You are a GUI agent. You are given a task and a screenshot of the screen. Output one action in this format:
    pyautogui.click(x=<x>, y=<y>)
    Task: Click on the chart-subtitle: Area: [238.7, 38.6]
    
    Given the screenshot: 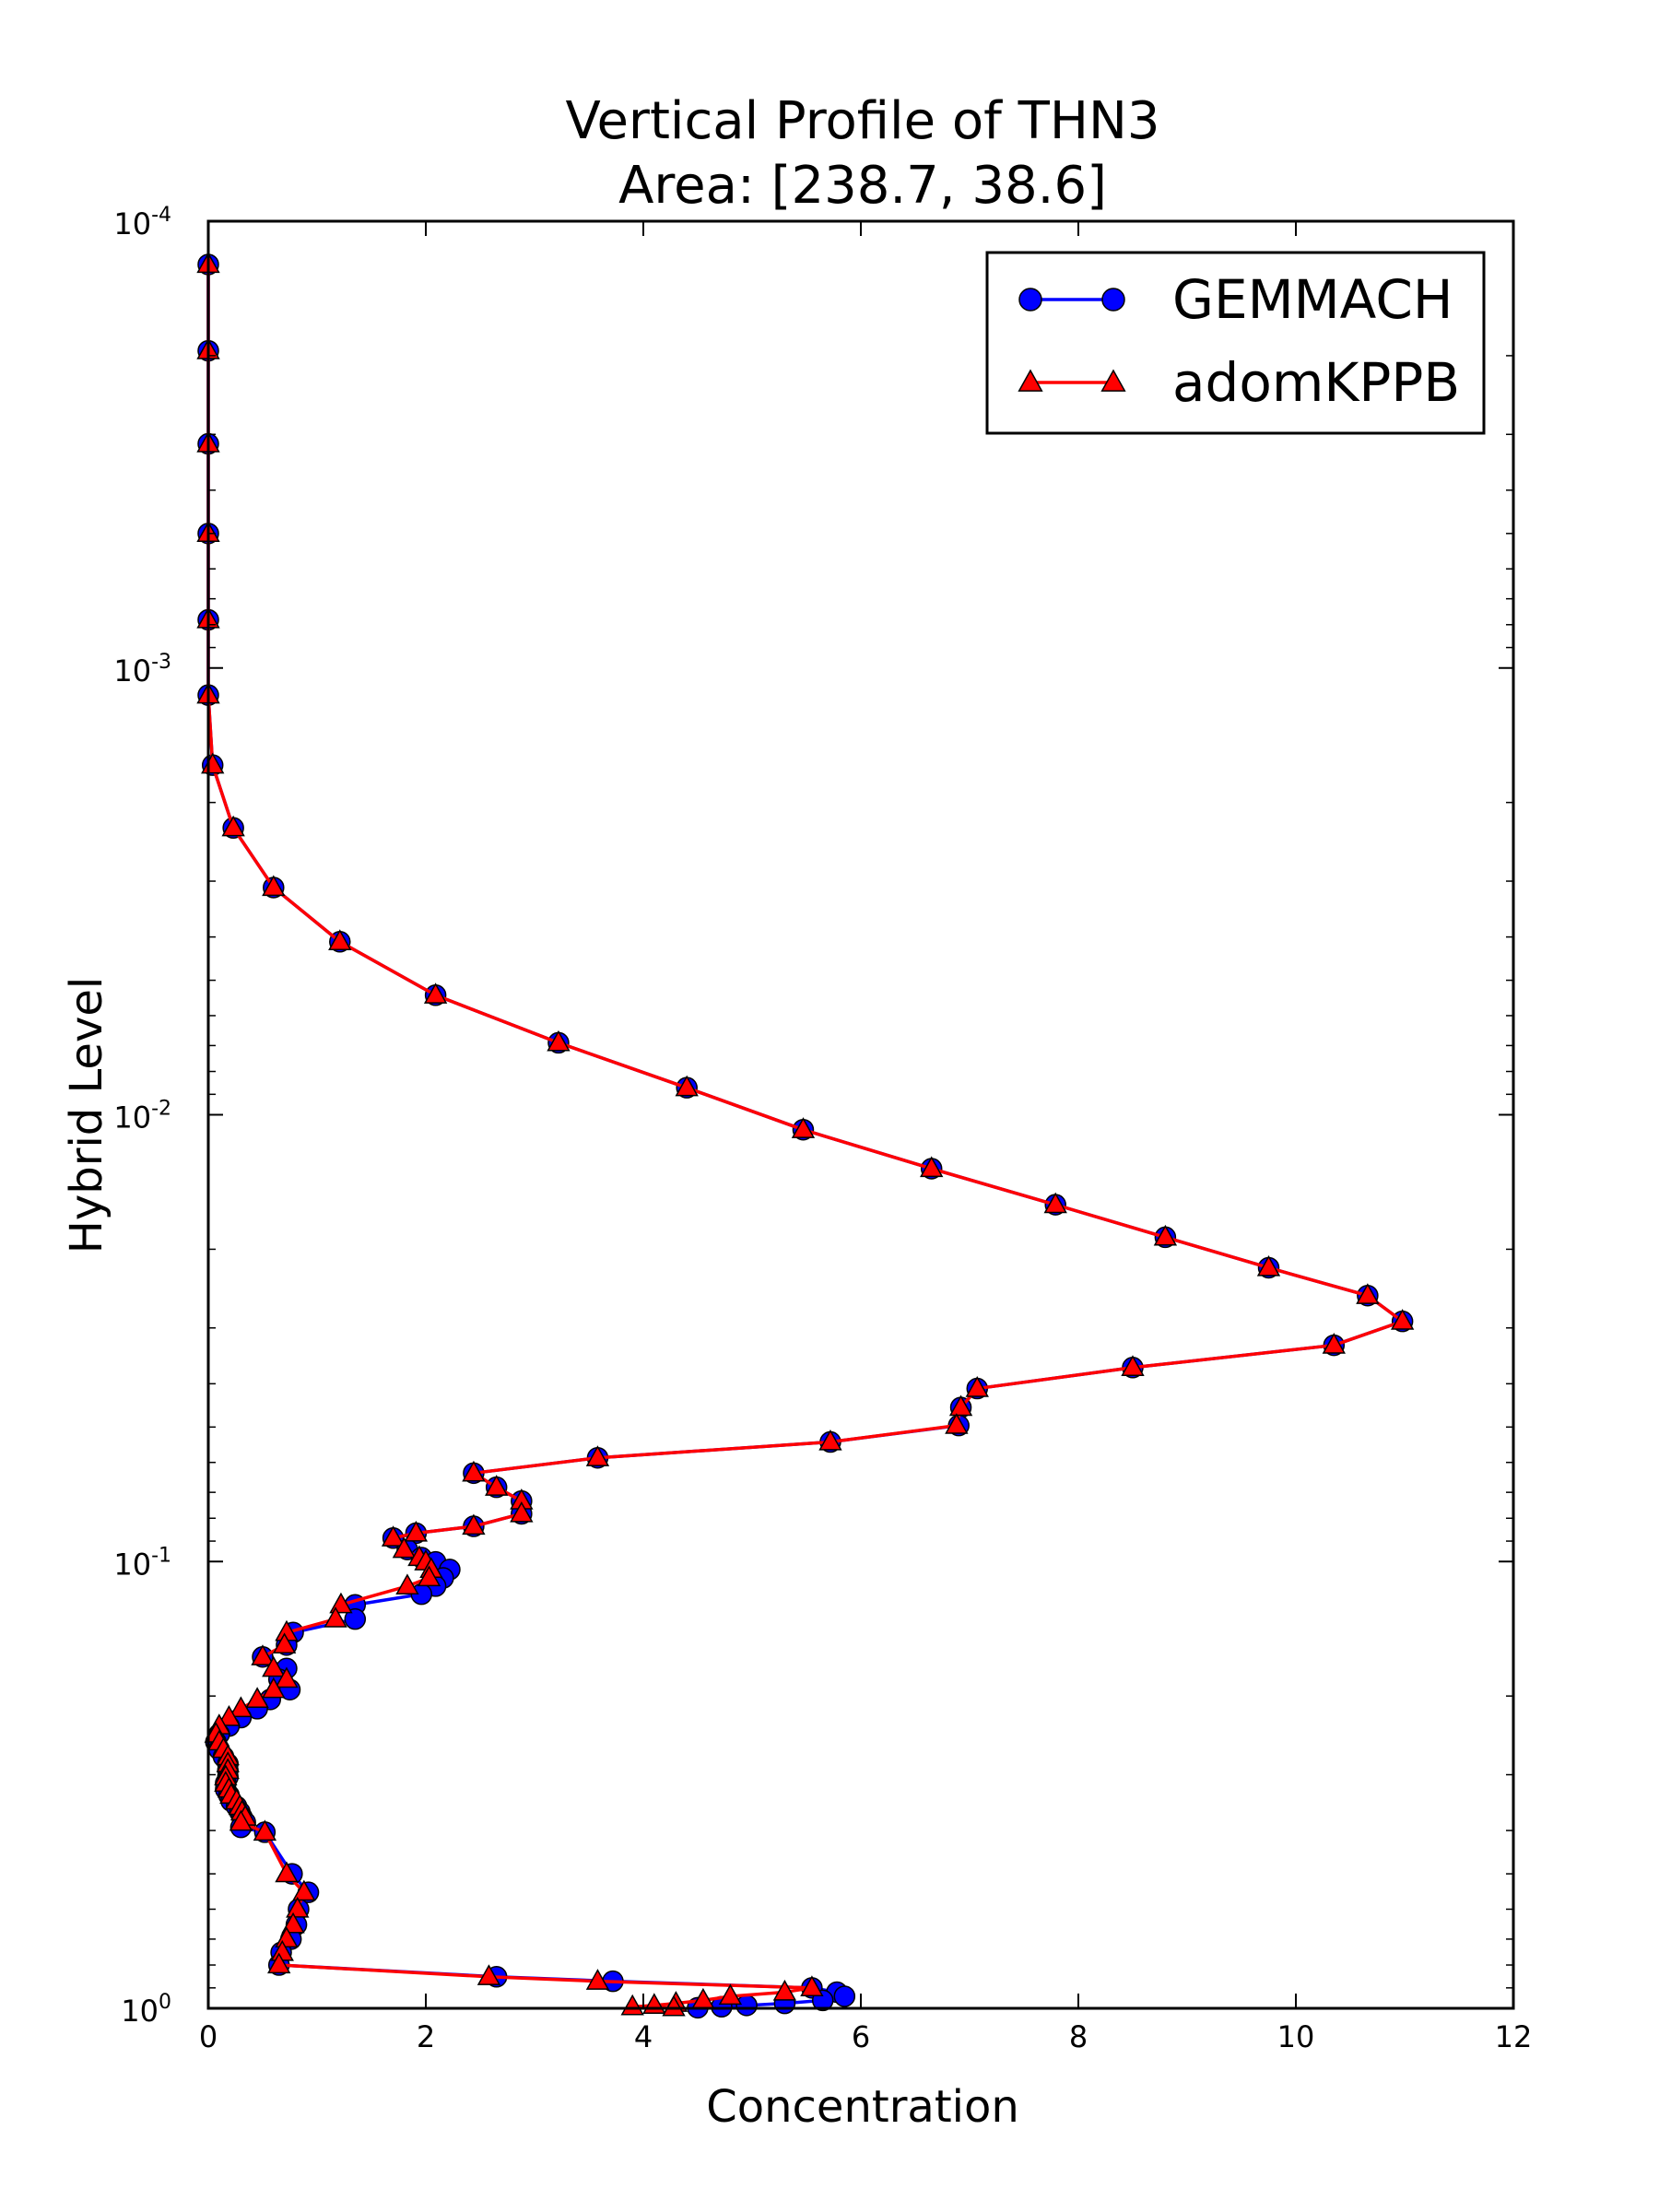 What is the action you would take?
    pyautogui.click(x=862, y=186)
    